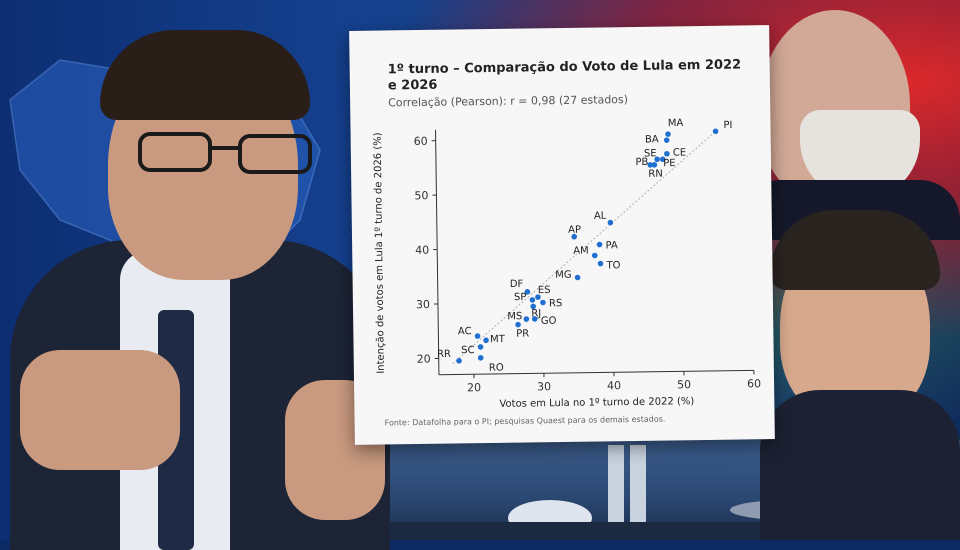  What do you see at coordinates (641, 162) in the screenshot?
I see `data-label-pb: PB` at bounding box center [641, 162].